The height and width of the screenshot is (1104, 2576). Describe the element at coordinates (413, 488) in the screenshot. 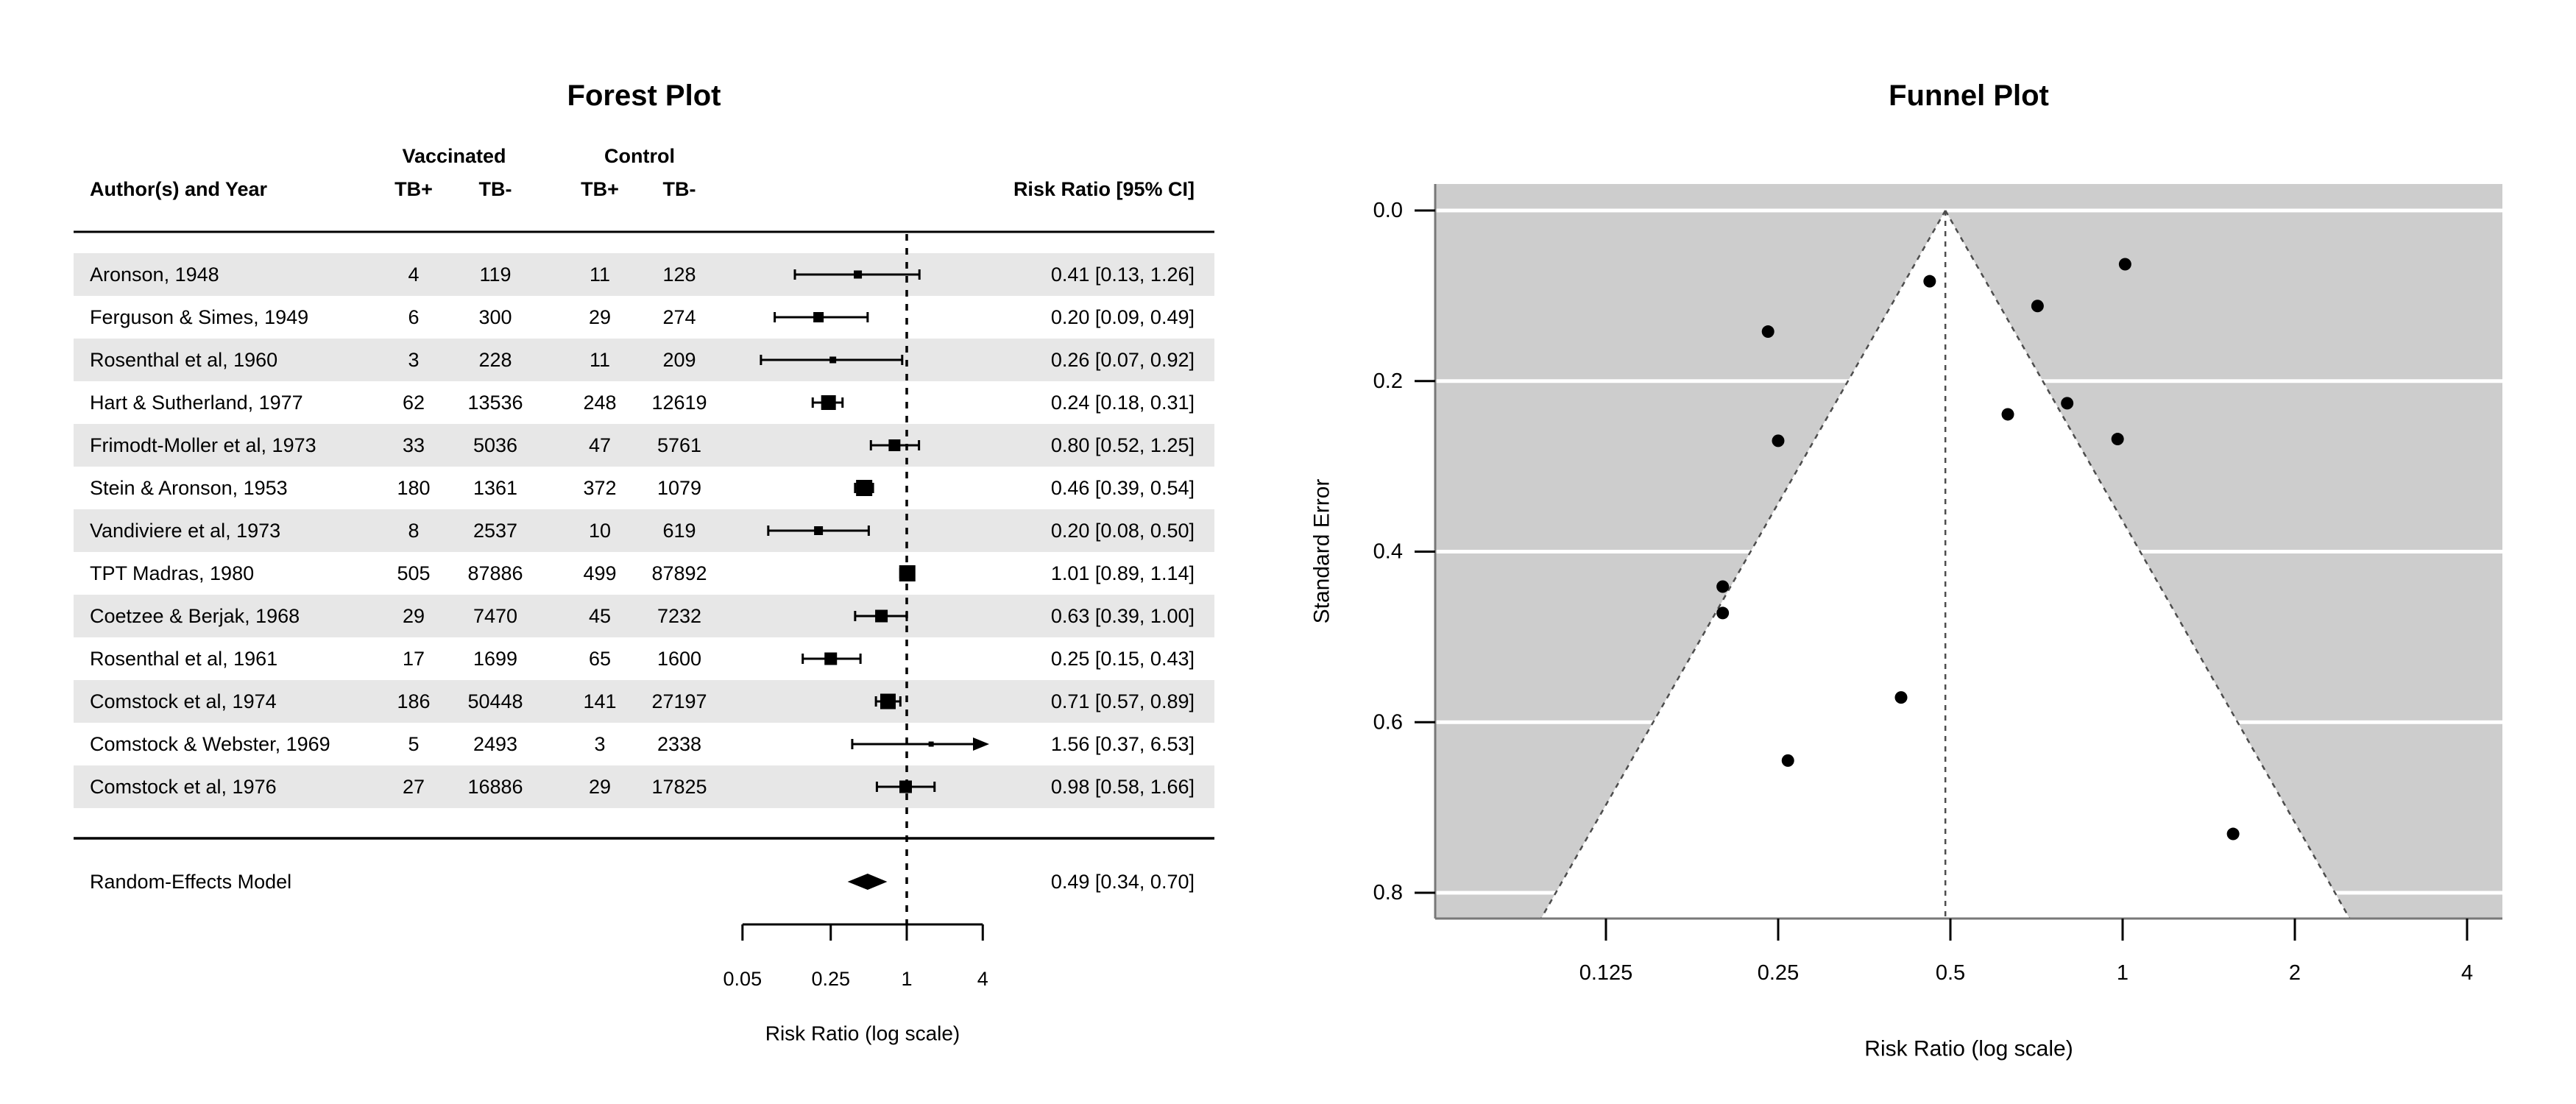

I see `study-vacc-tbpos: 180` at that location.